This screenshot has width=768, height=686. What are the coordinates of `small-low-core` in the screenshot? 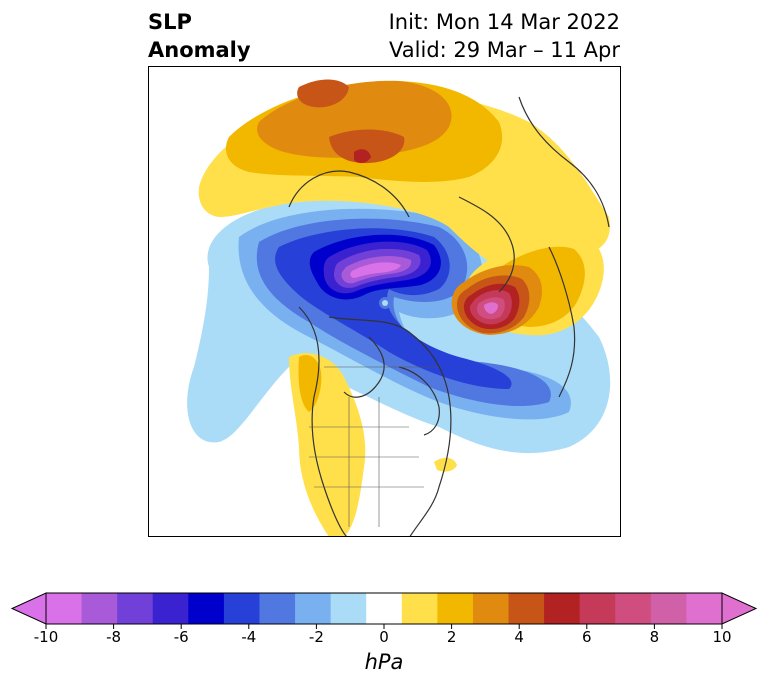 It's located at (385, 303).